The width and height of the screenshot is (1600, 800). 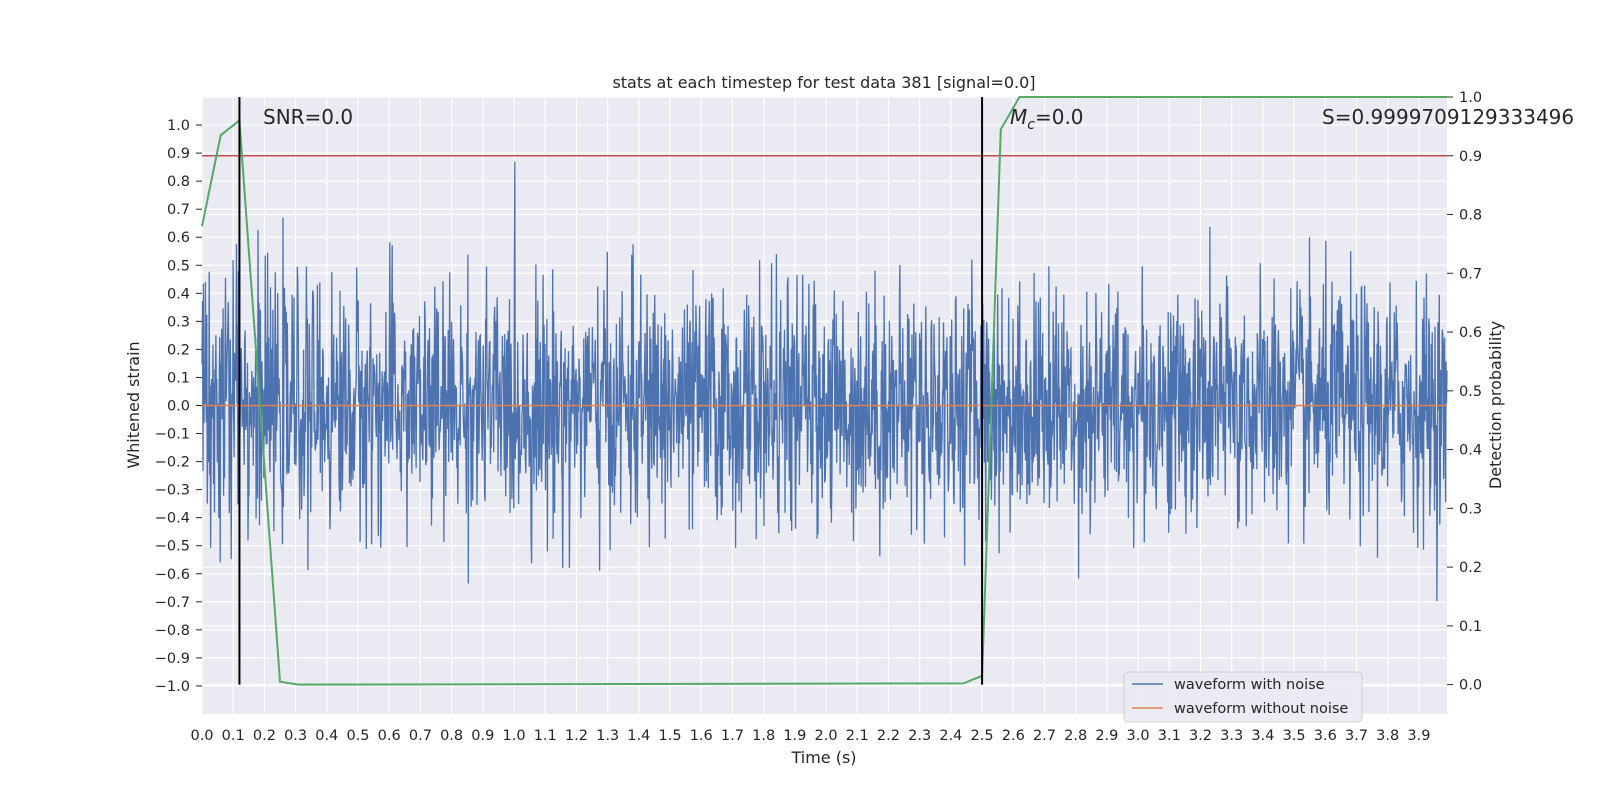 I want to click on y2-tick-label: 0.9, so click(x=1470, y=157).